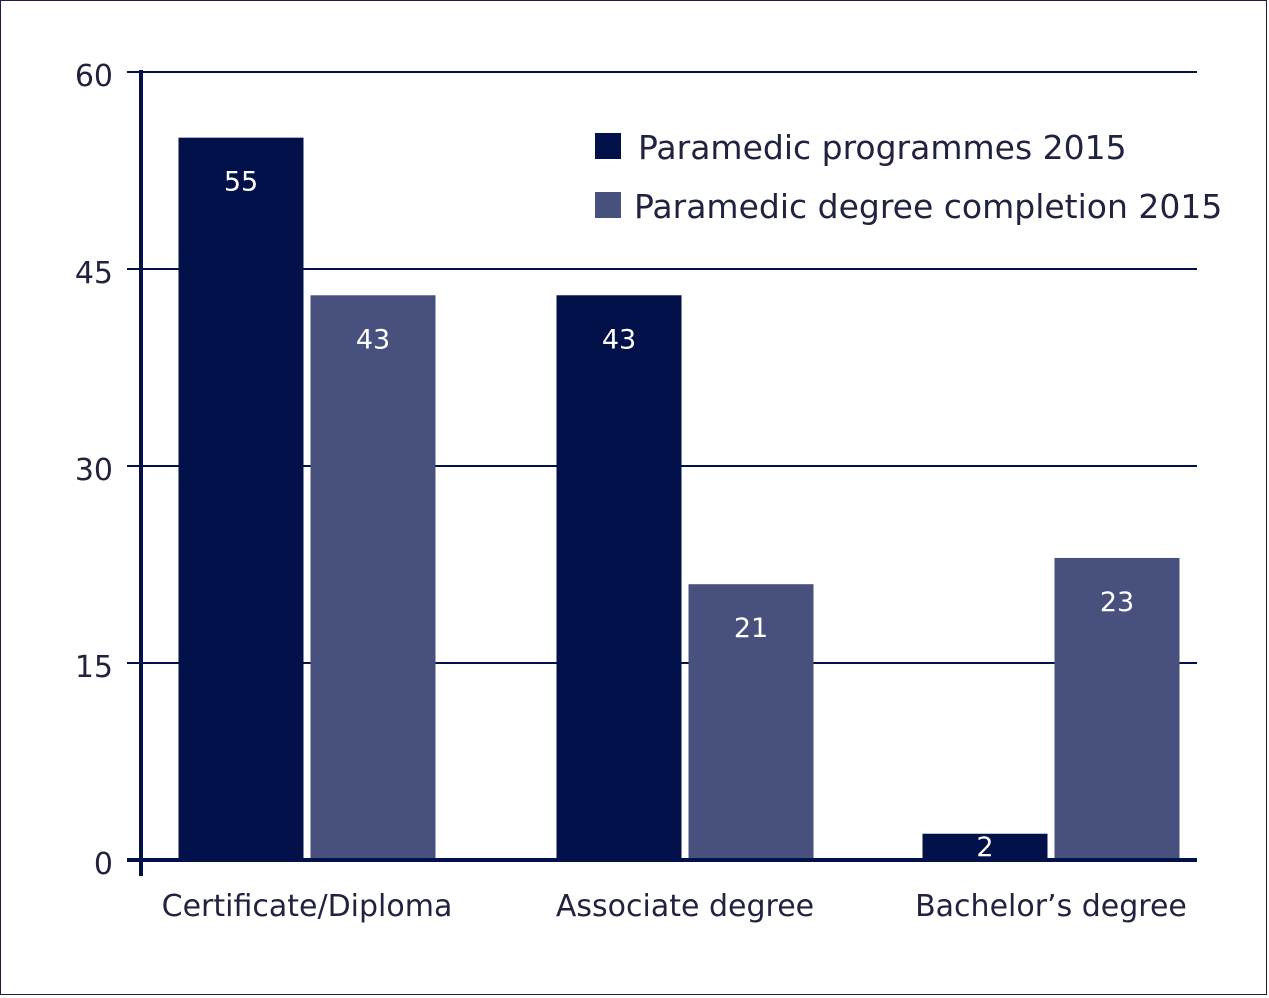  What do you see at coordinates (1051, 906) in the screenshot?
I see `x-category-label-3: Bachelor’s degree` at bounding box center [1051, 906].